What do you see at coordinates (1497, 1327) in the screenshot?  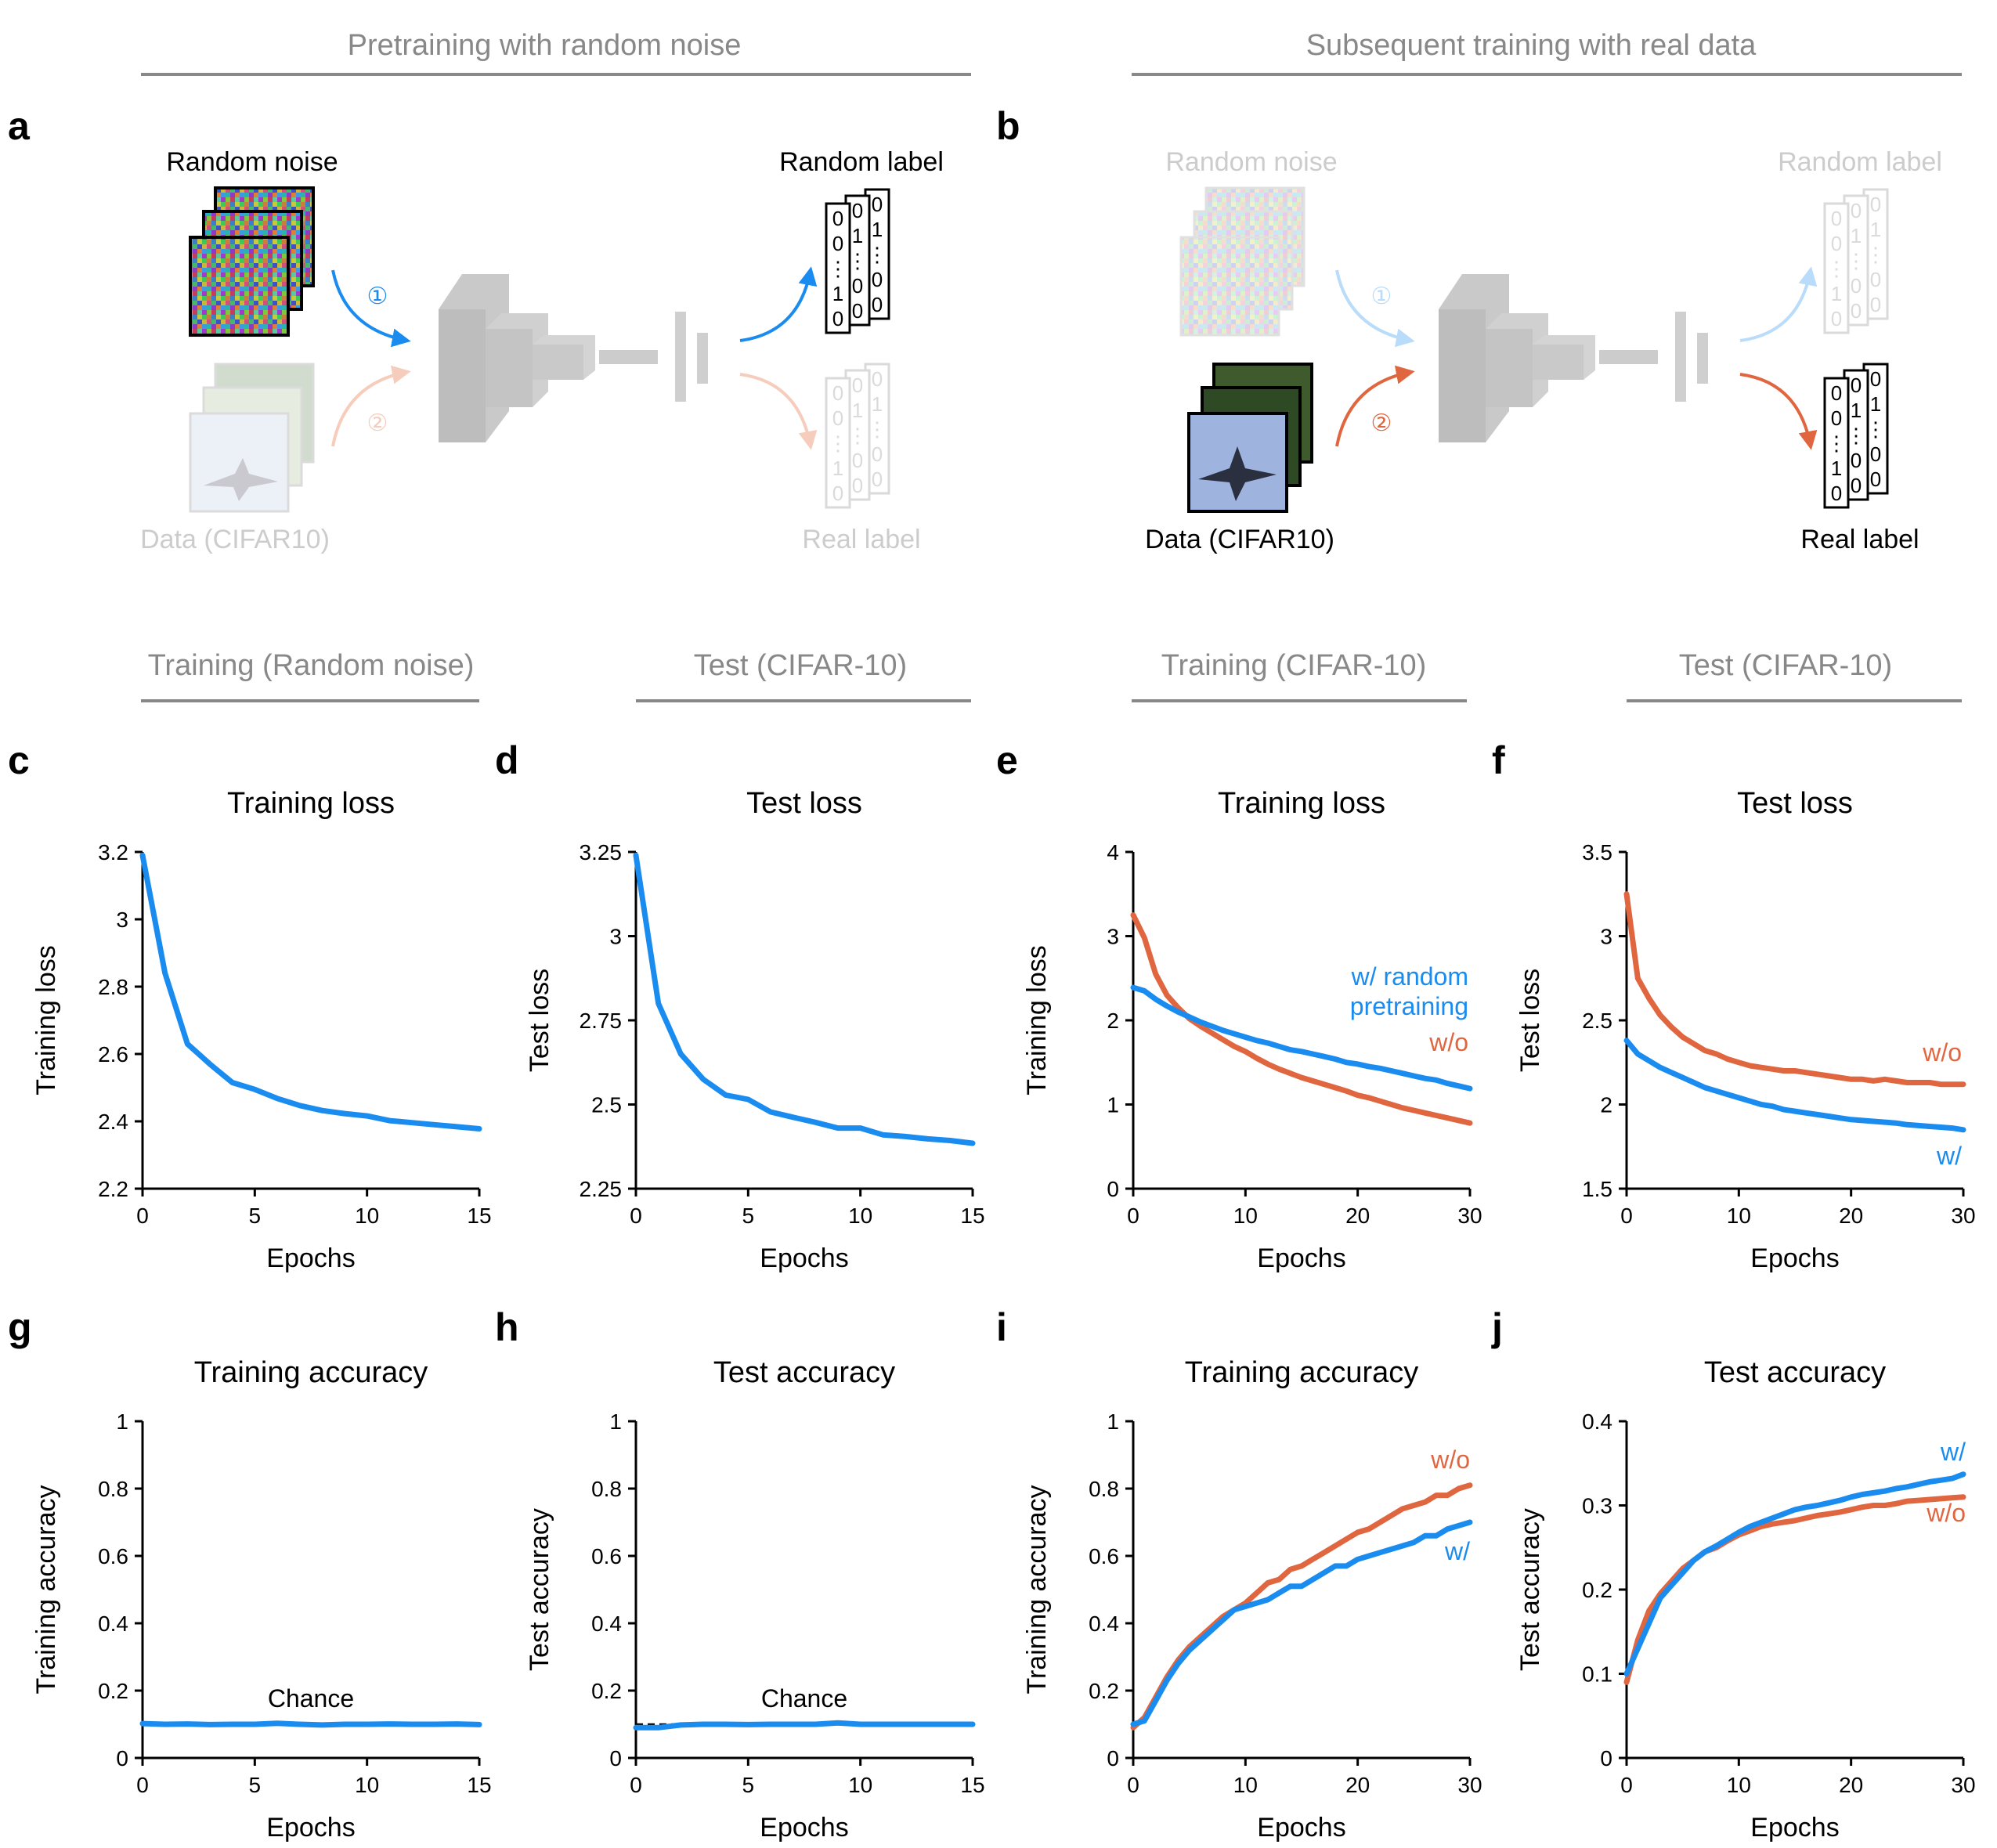 I see `panel-letter-j: j` at bounding box center [1497, 1327].